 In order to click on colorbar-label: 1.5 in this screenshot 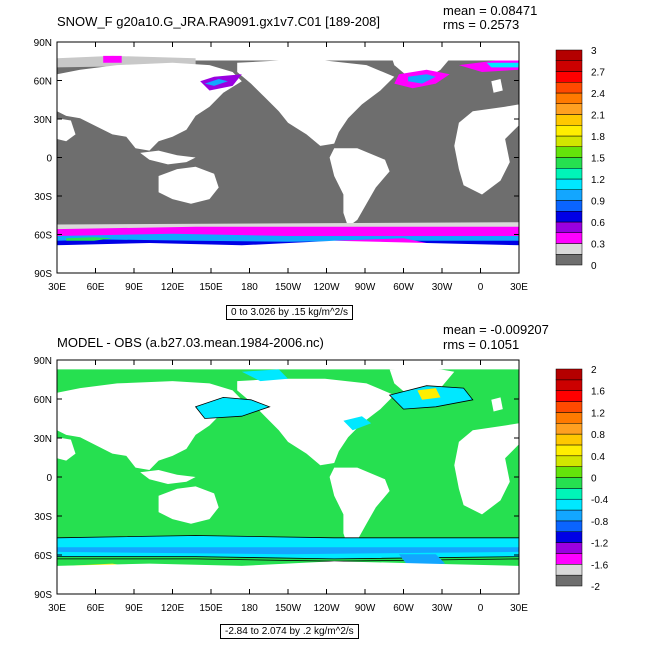, I will do `click(598, 159)`.